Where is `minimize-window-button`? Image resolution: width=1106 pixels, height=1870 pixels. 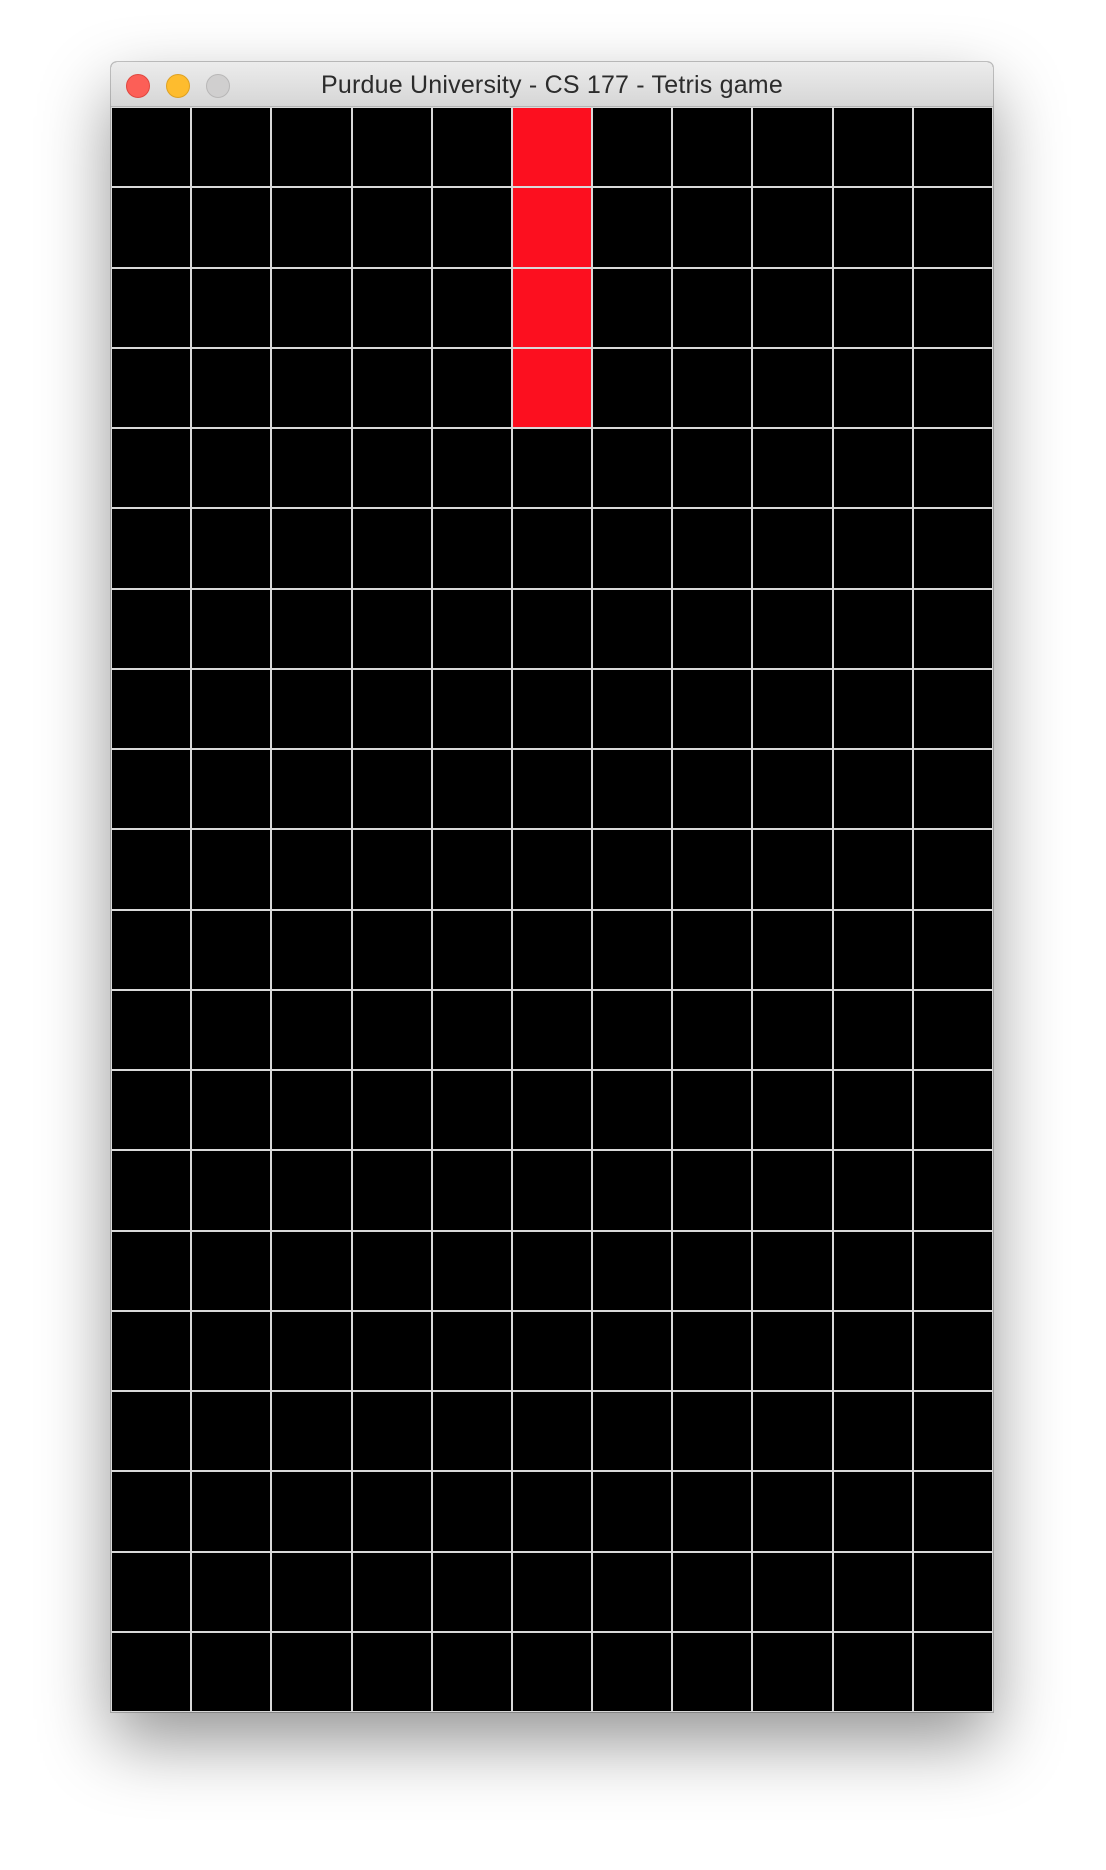
minimize-window-button is located at coordinates (178, 86).